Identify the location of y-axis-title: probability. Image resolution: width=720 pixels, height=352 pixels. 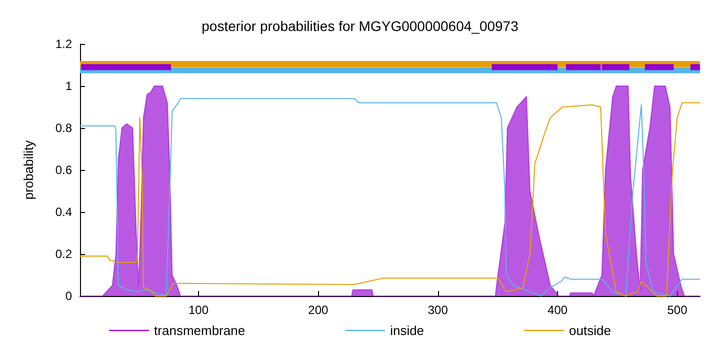
(28, 170).